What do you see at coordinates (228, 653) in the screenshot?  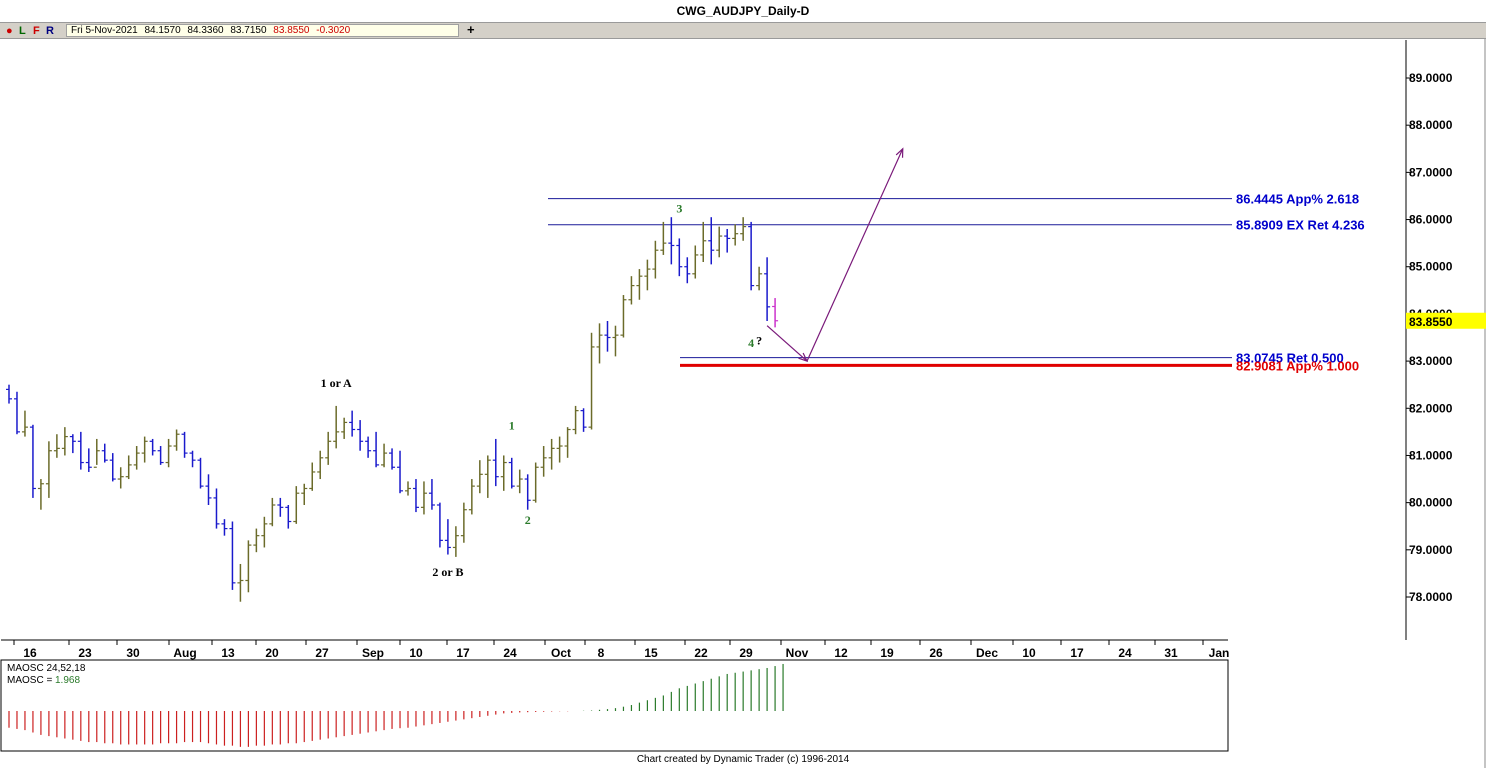 I see `x-tick-label: 13` at bounding box center [228, 653].